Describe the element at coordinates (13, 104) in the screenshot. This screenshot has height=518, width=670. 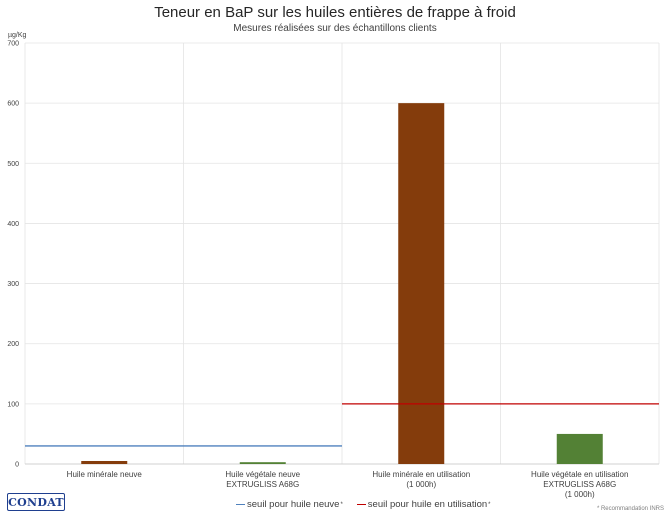
I see `y-tick-label: 600` at that location.